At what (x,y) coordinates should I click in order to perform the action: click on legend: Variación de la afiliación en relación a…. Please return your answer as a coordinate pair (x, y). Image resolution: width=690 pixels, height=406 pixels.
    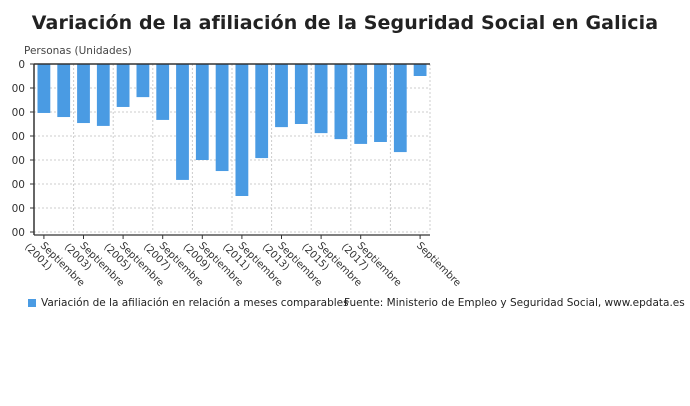
    Looking at the image, I should click on (188, 303).